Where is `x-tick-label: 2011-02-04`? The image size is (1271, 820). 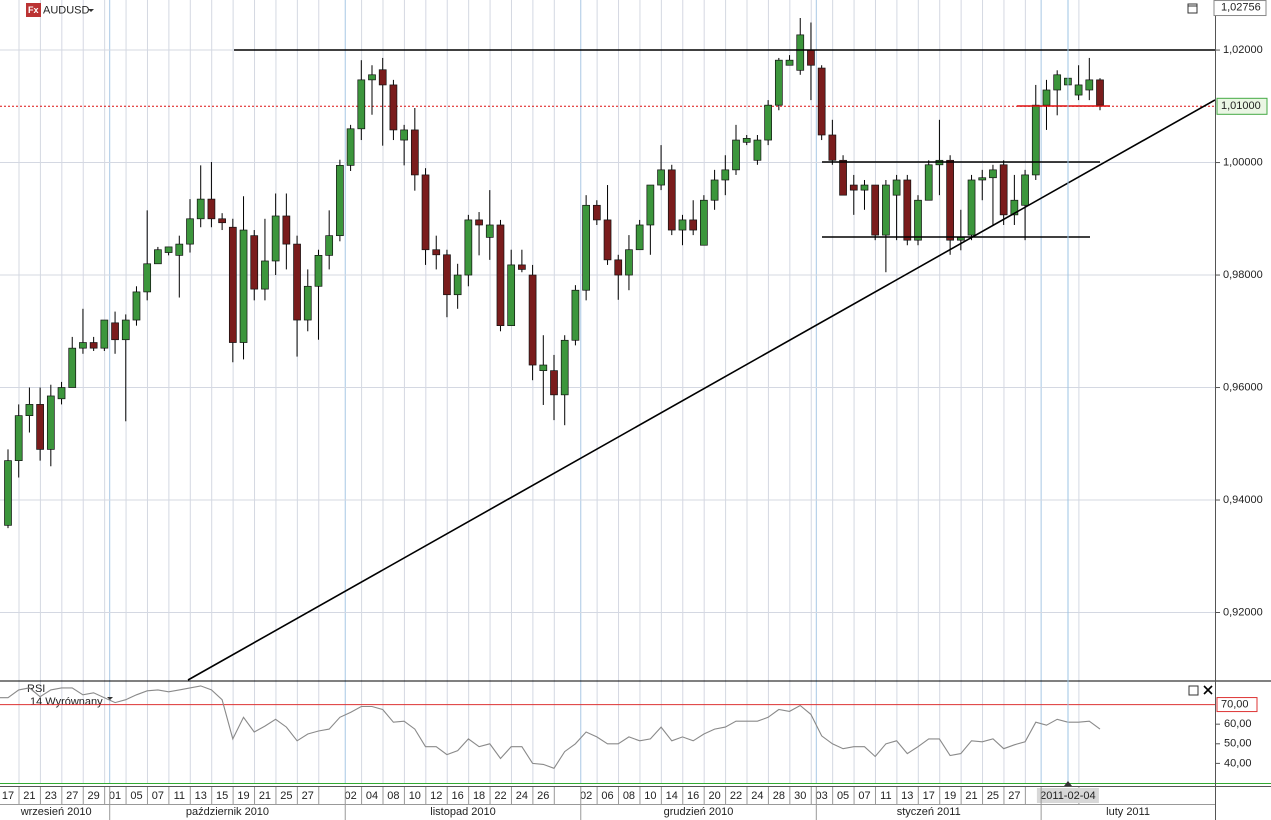
x-tick-label: 2011-02-04 is located at coordinates (1067, 796).